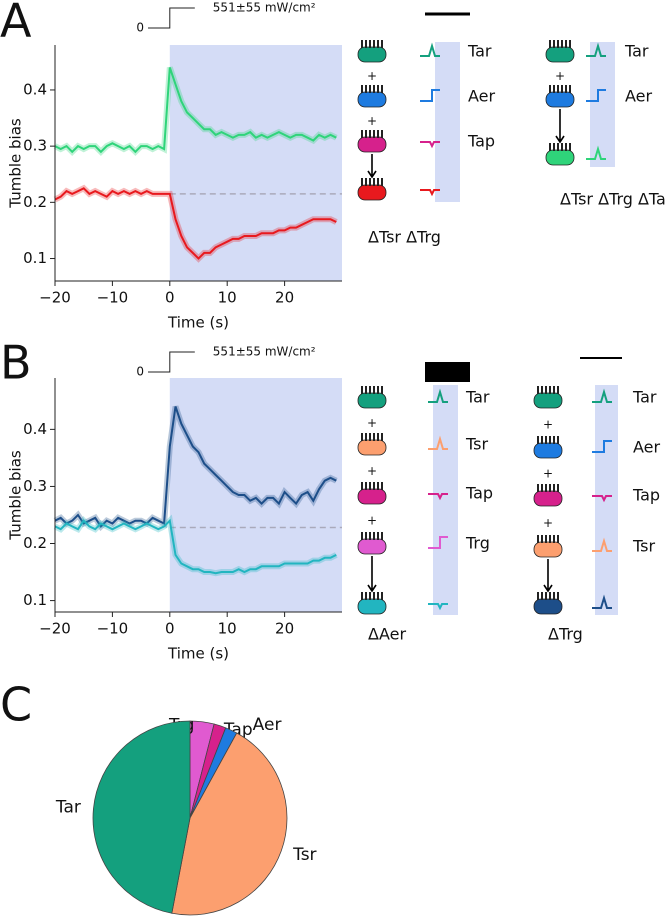 This screenshot has height=916, width=666. I want to click on y-tick-label: 0.1, so click(35, 258).